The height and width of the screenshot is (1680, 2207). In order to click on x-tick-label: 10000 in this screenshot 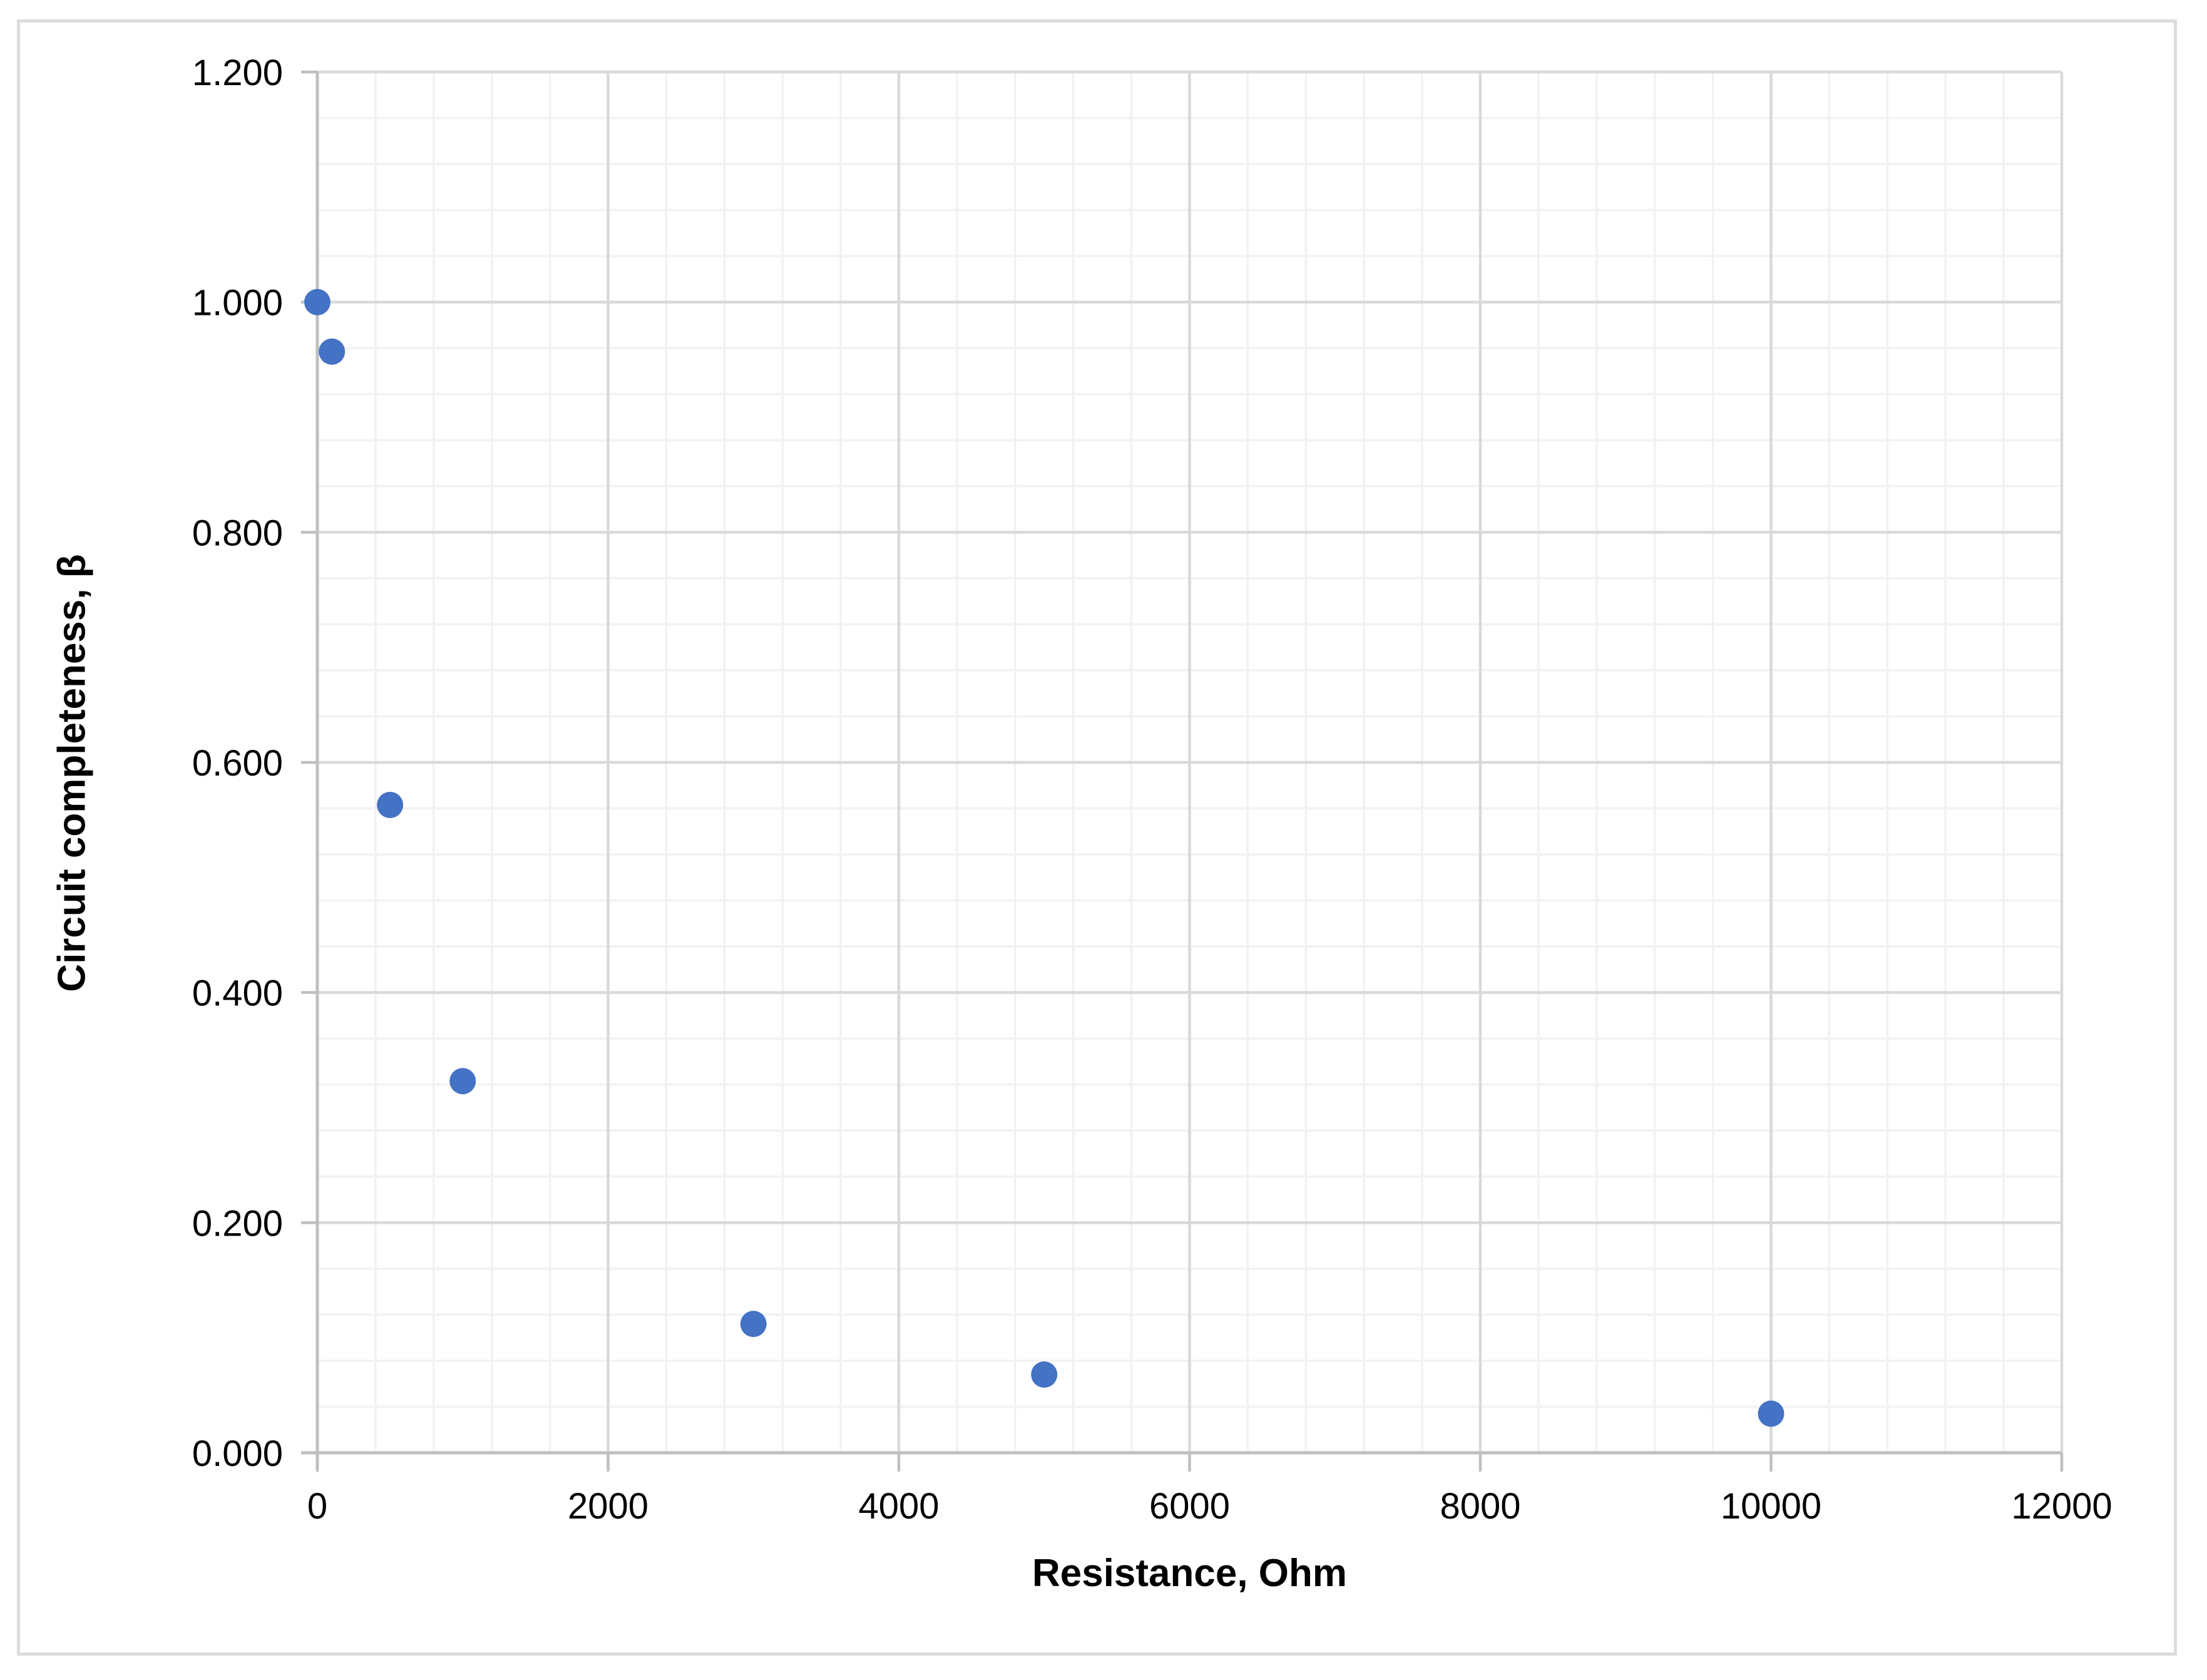, I will do `click(1771, 1506)`.